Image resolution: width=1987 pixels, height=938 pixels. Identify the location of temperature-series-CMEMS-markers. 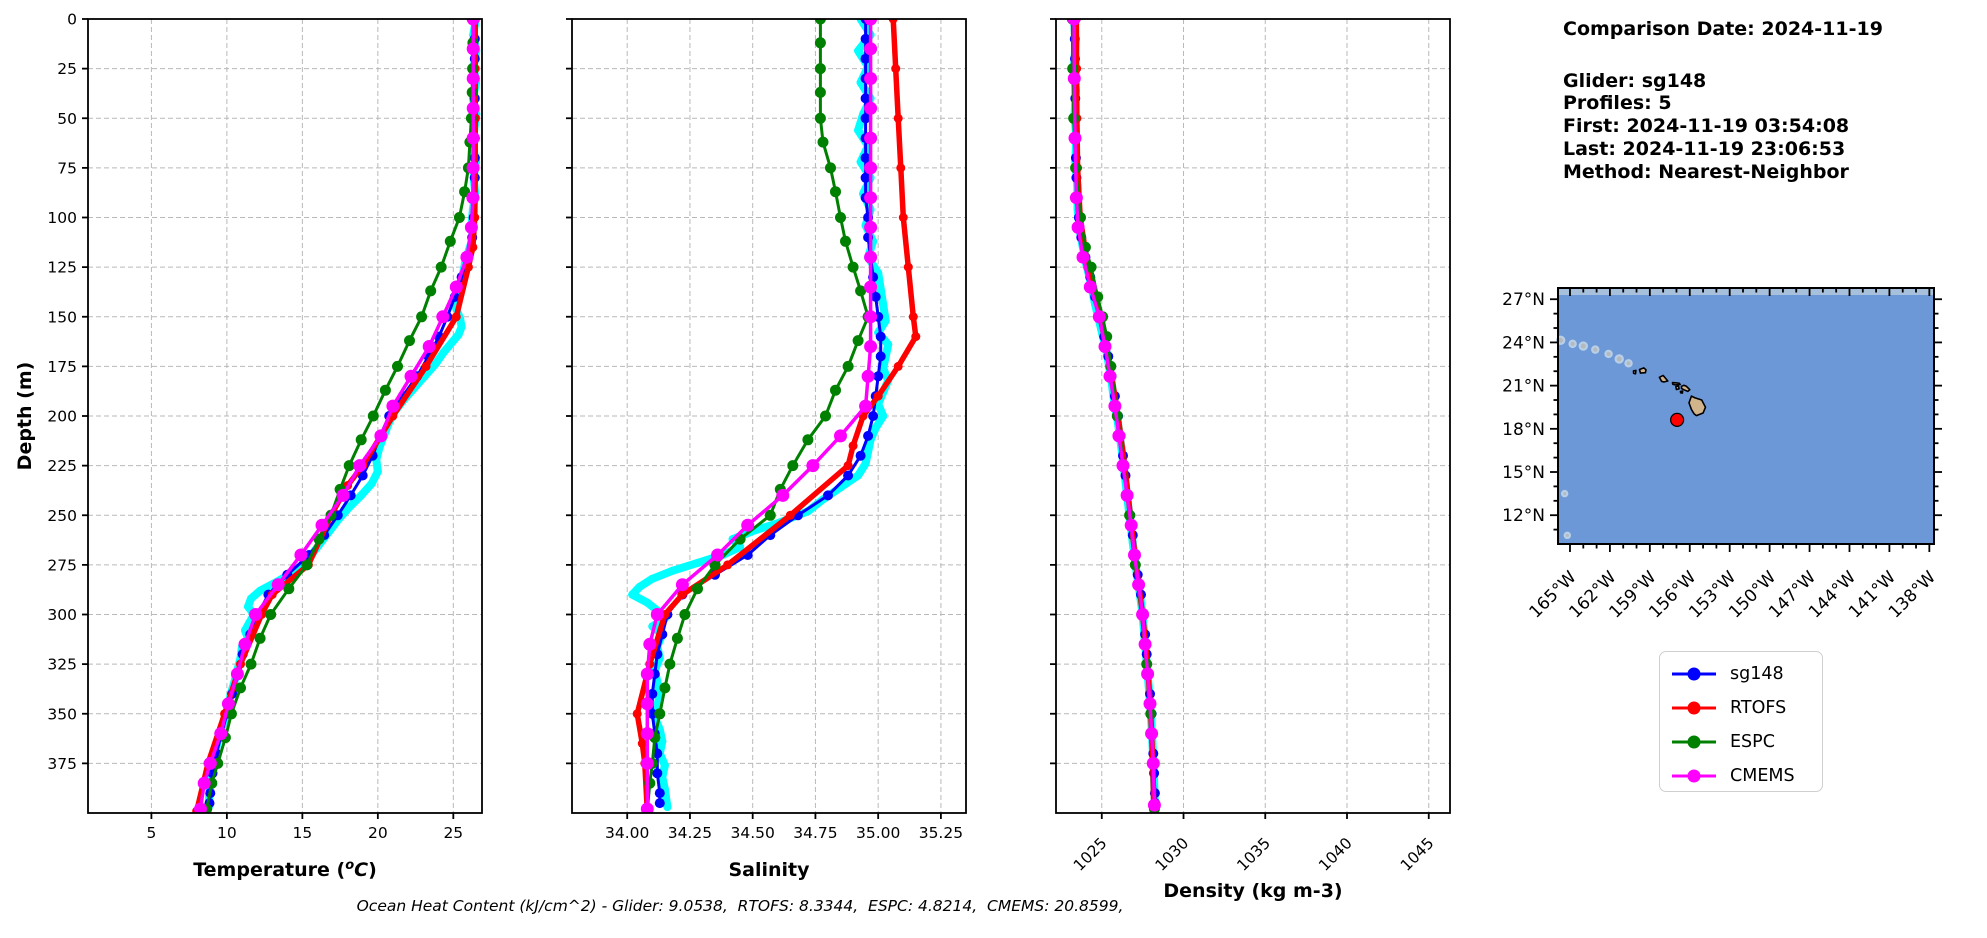
(337, 416).